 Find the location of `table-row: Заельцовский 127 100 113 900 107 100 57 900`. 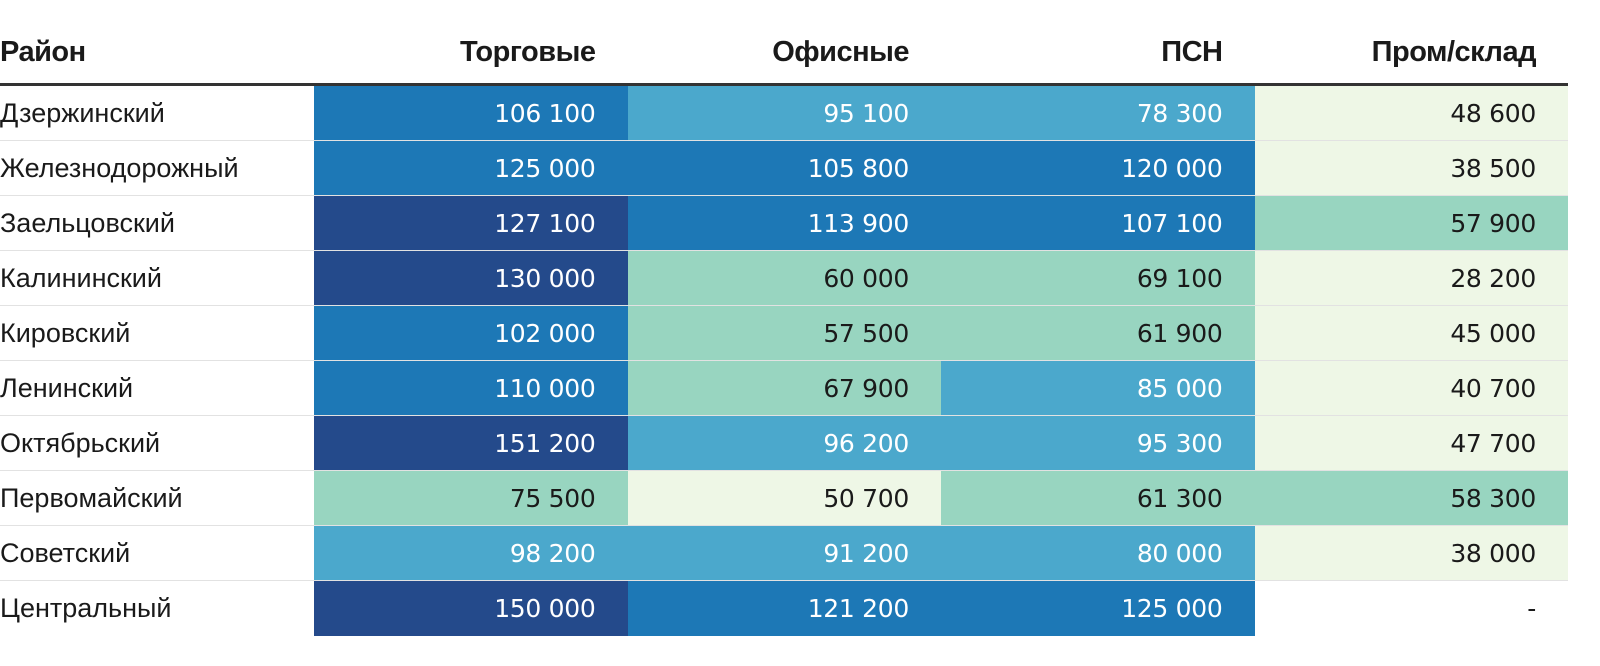

table-row: Заельцовский 127 100 113 900 107 100 57 900 is located at coordinates (784, 223).